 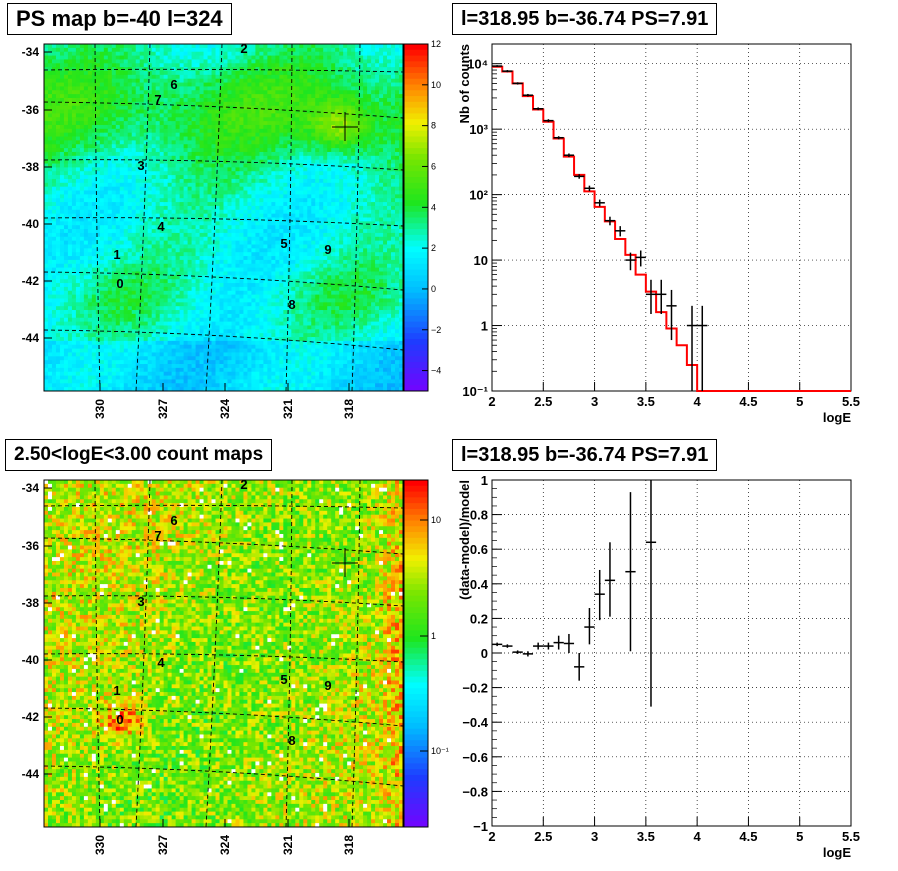 I want to click on source-label: 4, so click(x=161, y=662).